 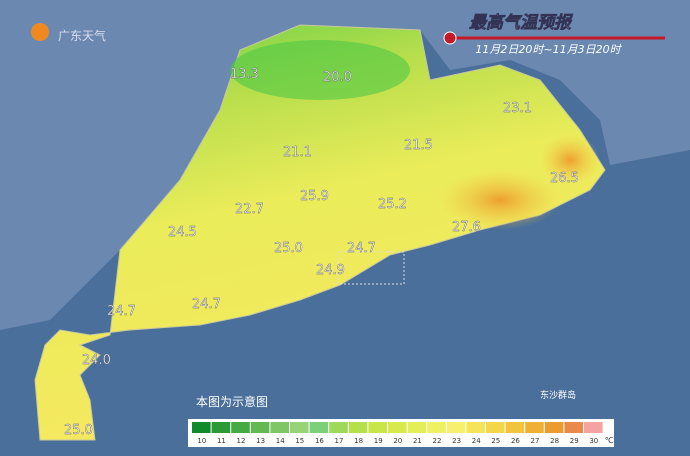 I want to click on temperature-label: 24.5, so click(x=182, y=232).